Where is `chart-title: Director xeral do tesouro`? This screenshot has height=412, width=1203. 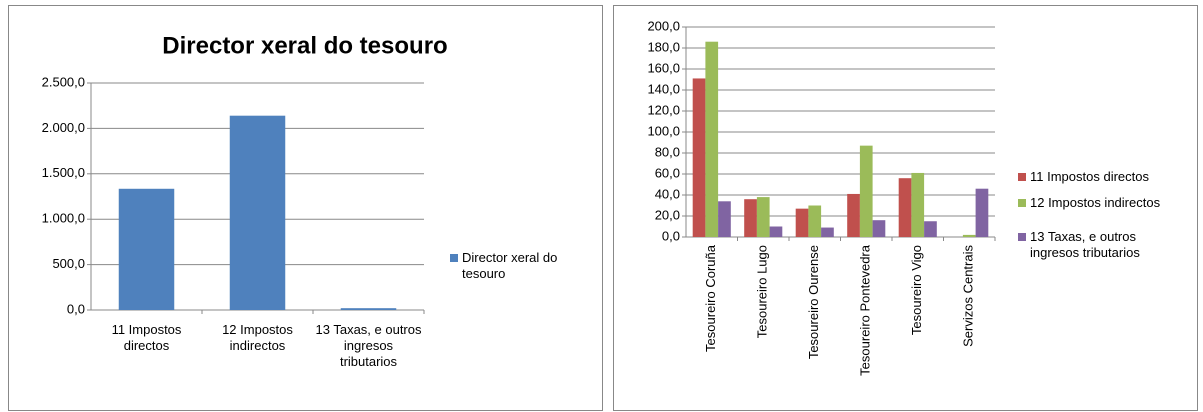
chart-title: Director xeral do tesouro is located at coordinates (304, 45).